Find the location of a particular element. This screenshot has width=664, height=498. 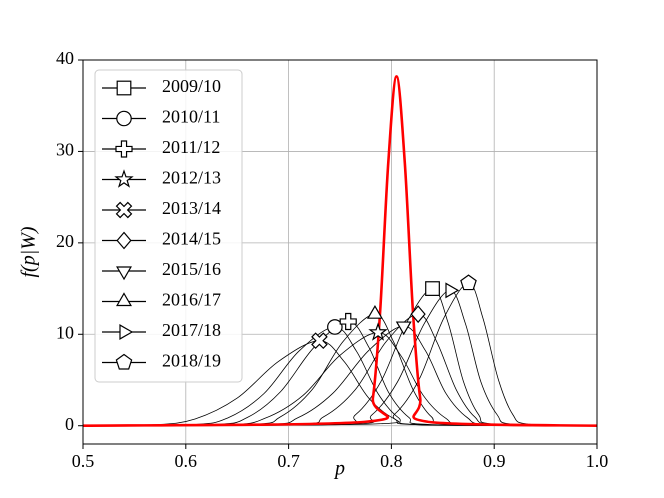

legend-label: 2011/12 is located at coordinates (191, 147).